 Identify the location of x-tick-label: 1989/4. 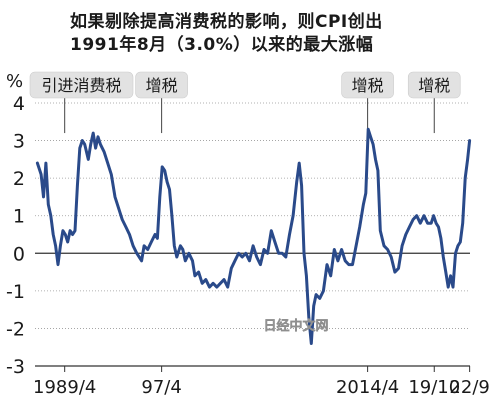
(64, 387).